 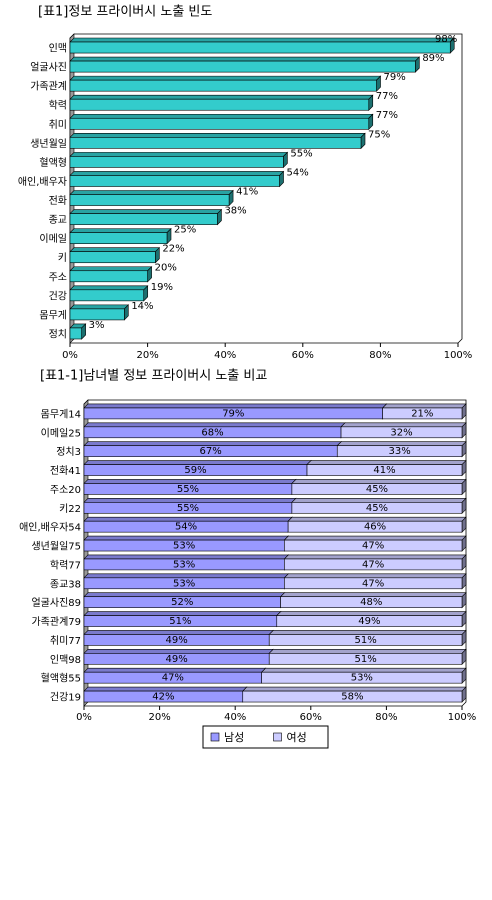 I want to click on value-label: 59%, so click(x=195, y=470).